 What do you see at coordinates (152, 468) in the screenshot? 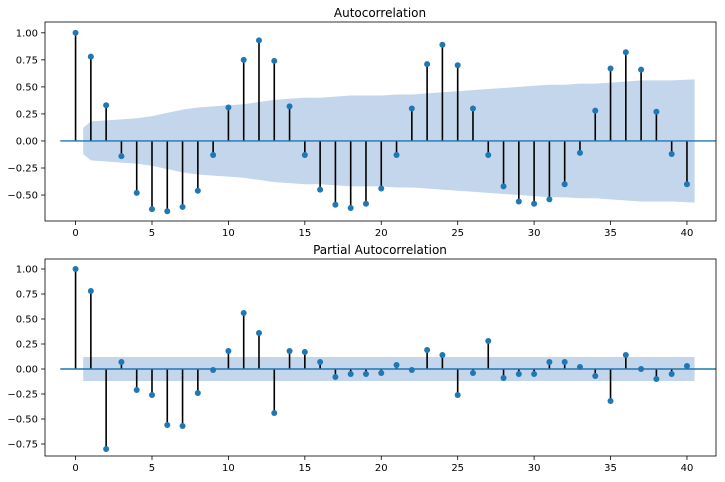
I see `pacf-x-tick-label: 5` at bounding box center [152, 468].